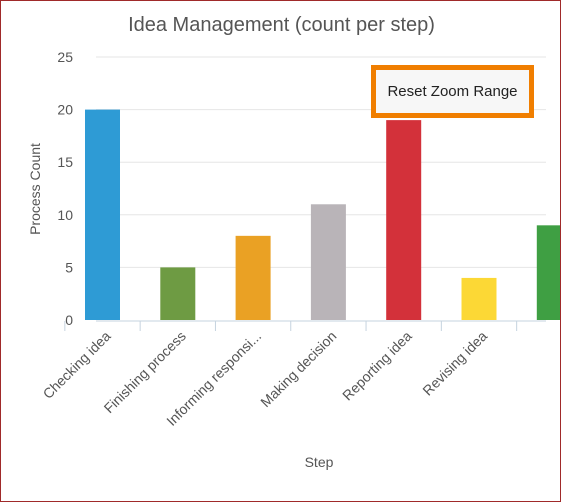 The width and height of the screenshot is (561, 502). I want to click on x-tick-label: Checking idea, so click(77, 365).